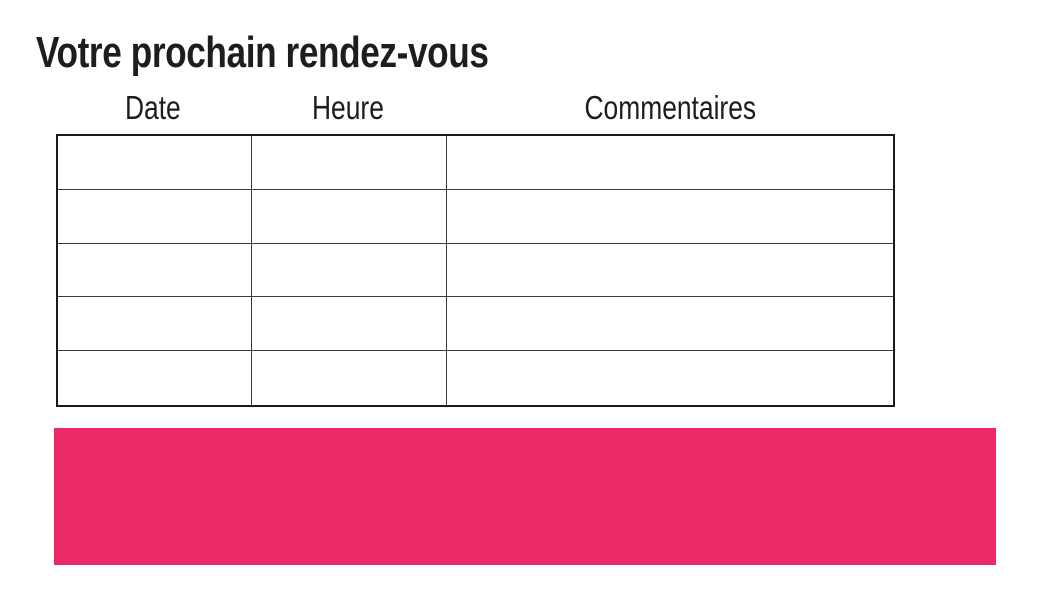 Image resolution: width=1050 pixels, height=600 pixels. Describe the element at coordinates (670, 216) in the screenshot. I see `table-cell-commentaires-row2` at that location.